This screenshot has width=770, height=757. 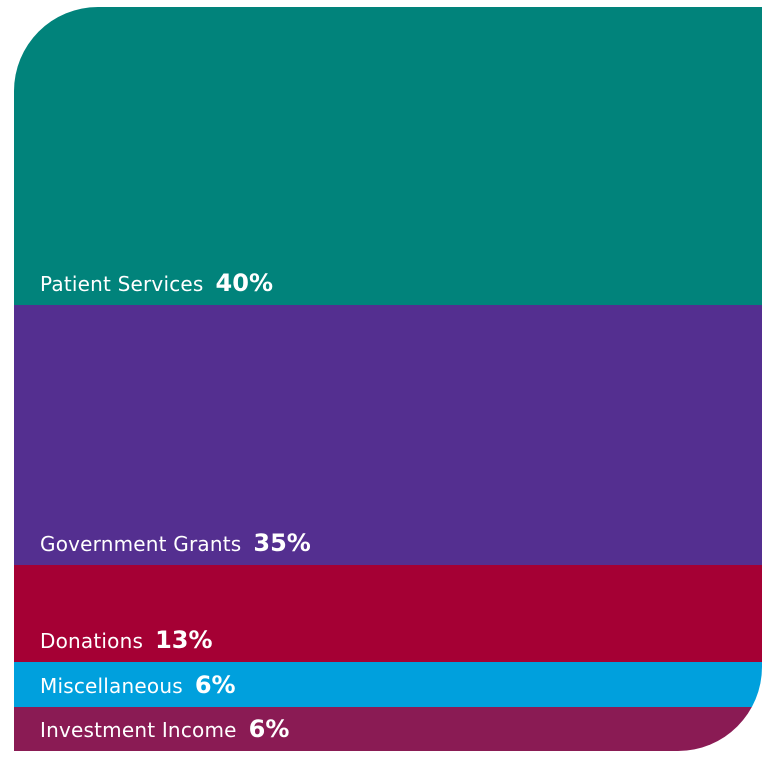 I want to click on value-label: 35%, so click(x=281, y=543).